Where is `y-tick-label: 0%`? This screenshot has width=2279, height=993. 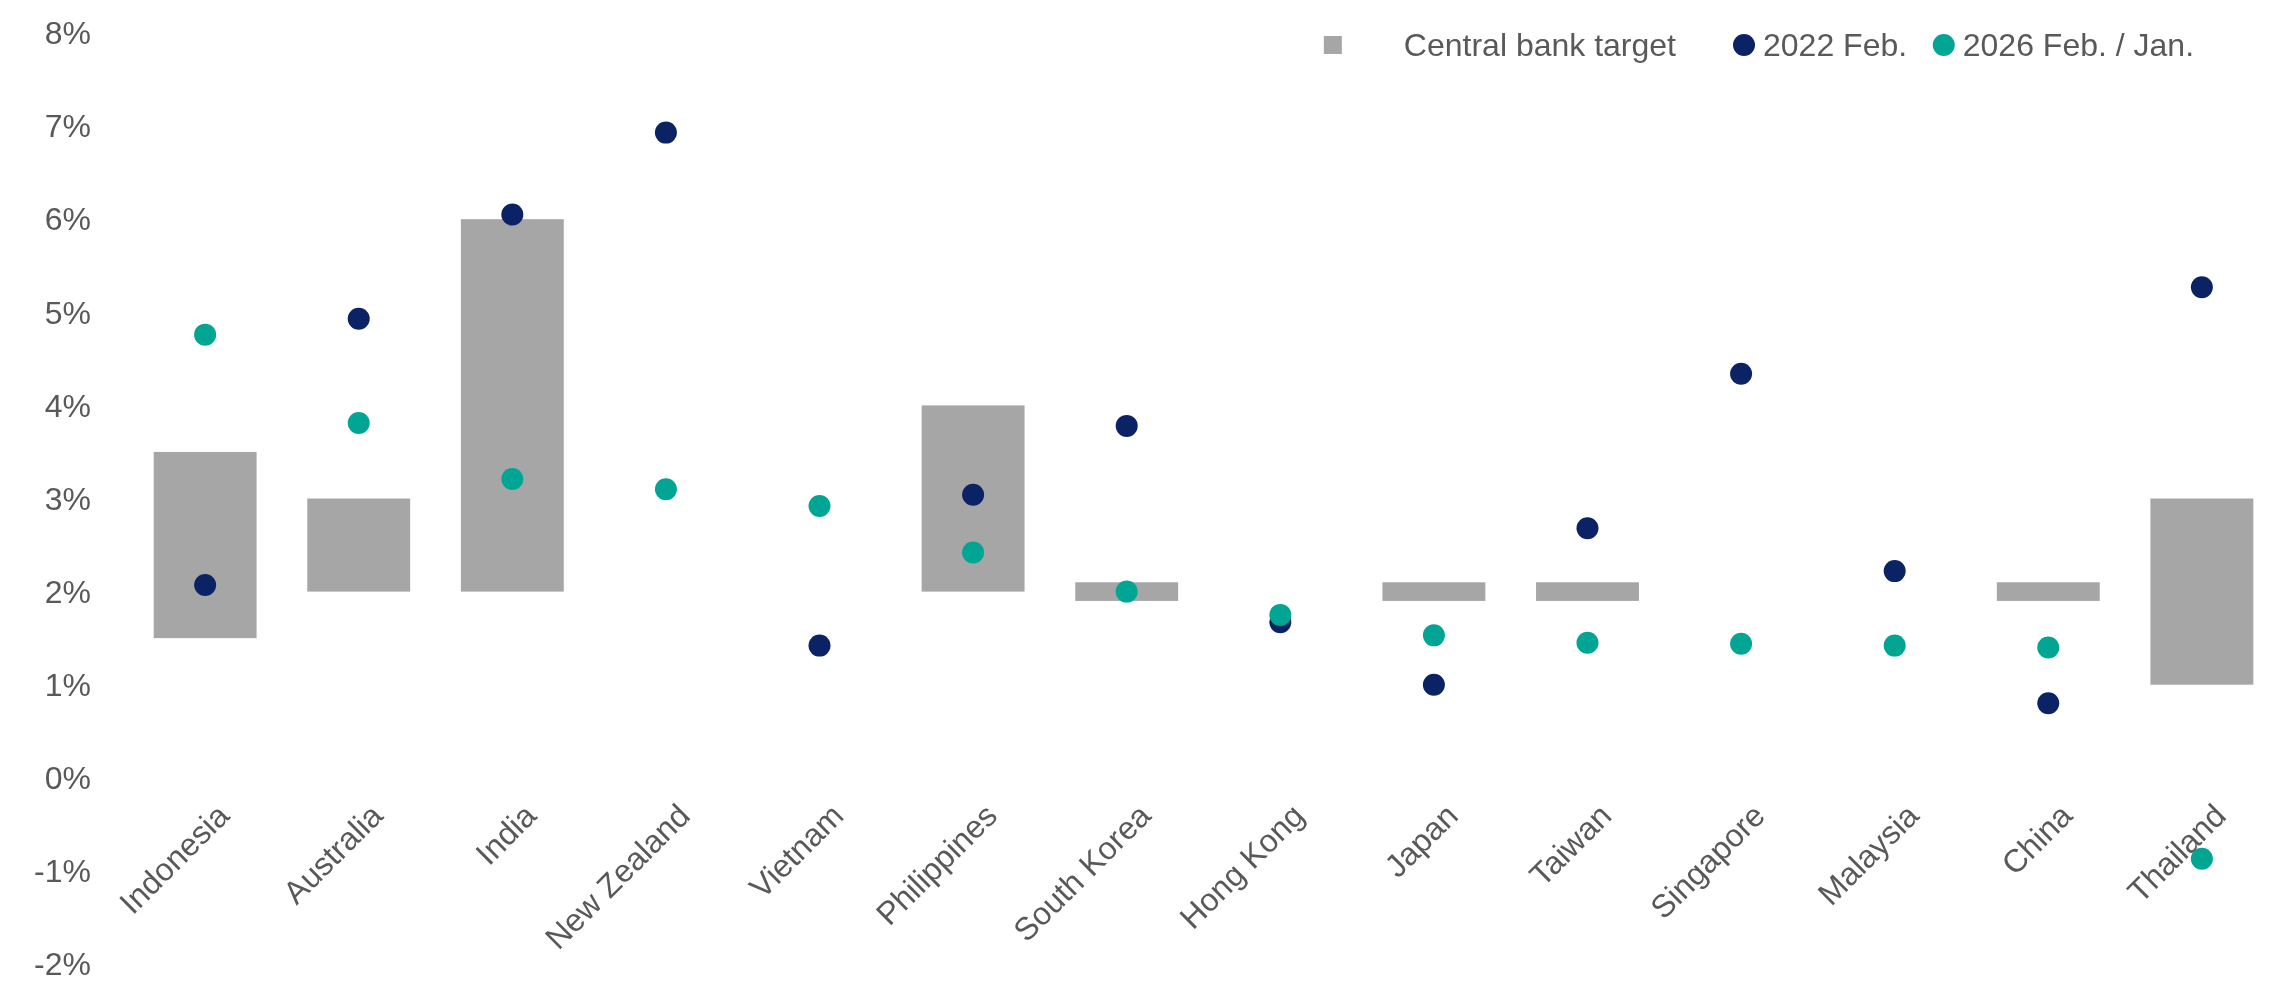 y-tick-label: 0% is located at coordinates (67, 778).